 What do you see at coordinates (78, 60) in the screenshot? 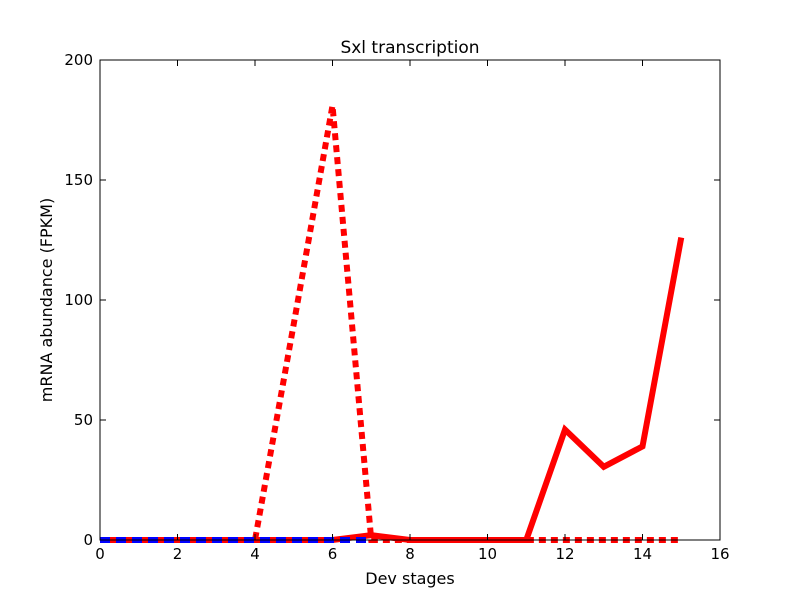
I see `y-tick-label: 200` at bounding box center [78, 60].